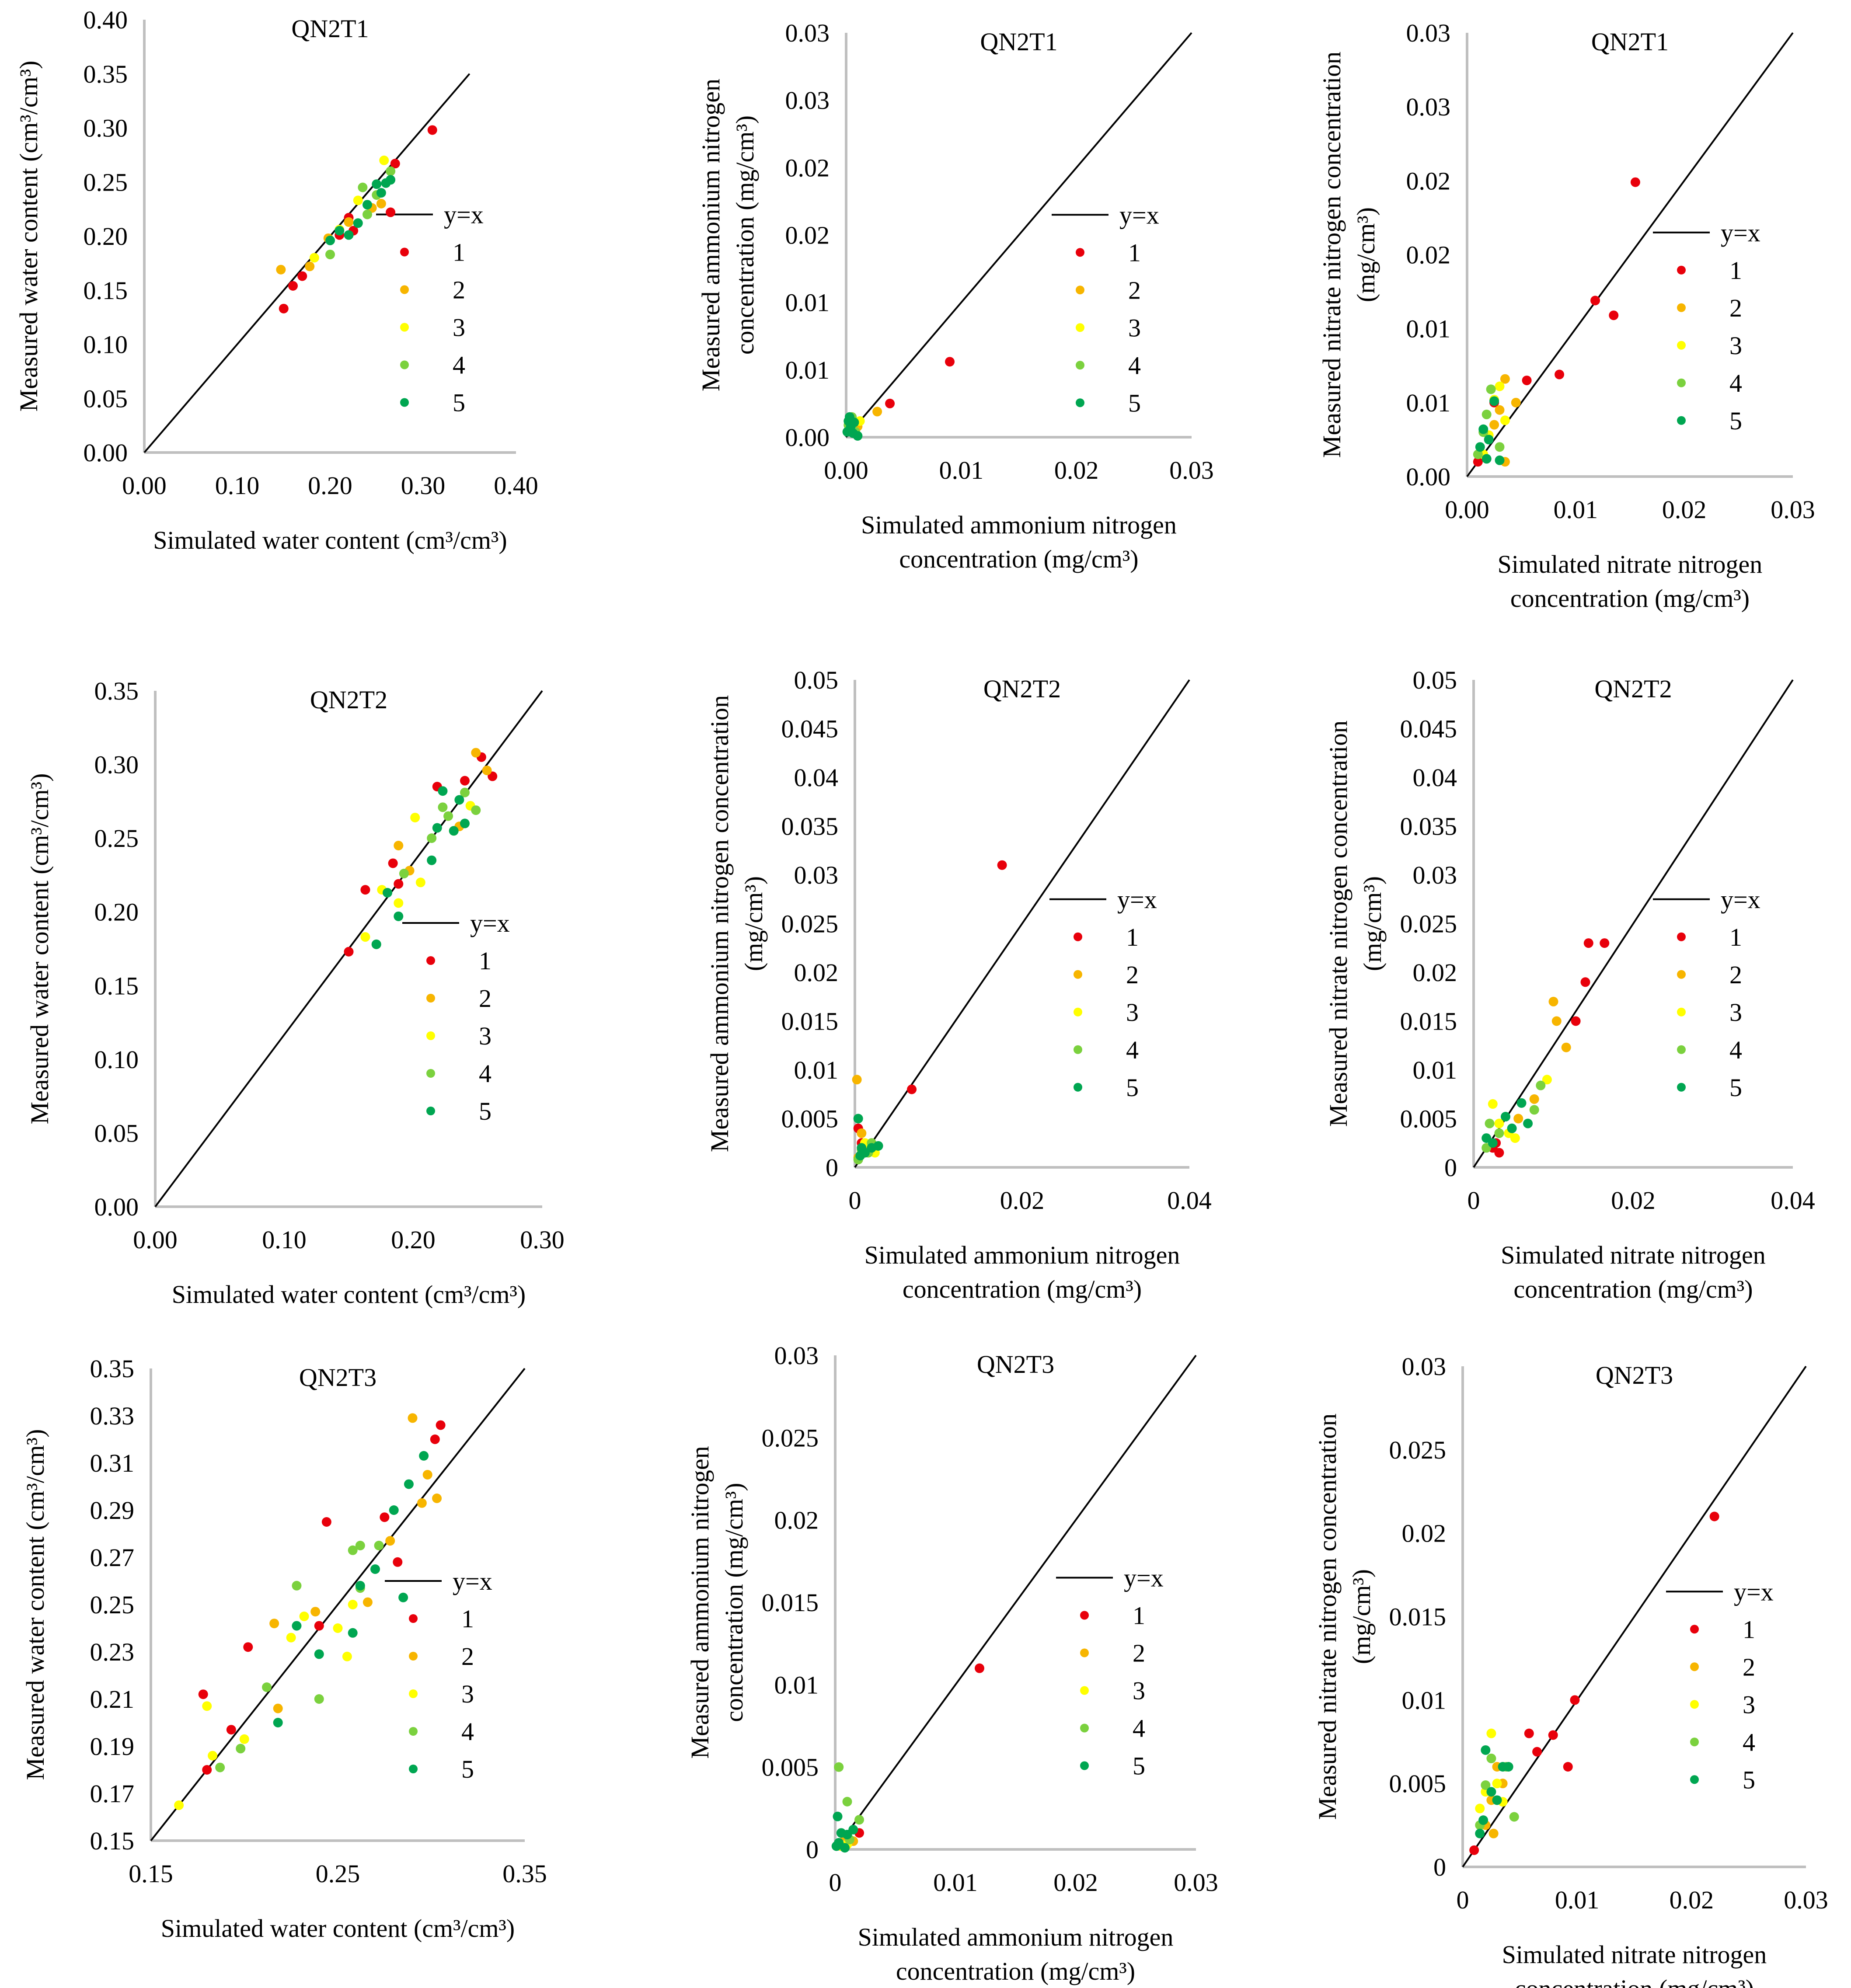 The height and width of the screenshot is (1988, 1851). What do you see at coordinates (1692, 1900) in the screenshot?
I see `x-tick-label: 0.02` at bounding box center [1692, 1900].